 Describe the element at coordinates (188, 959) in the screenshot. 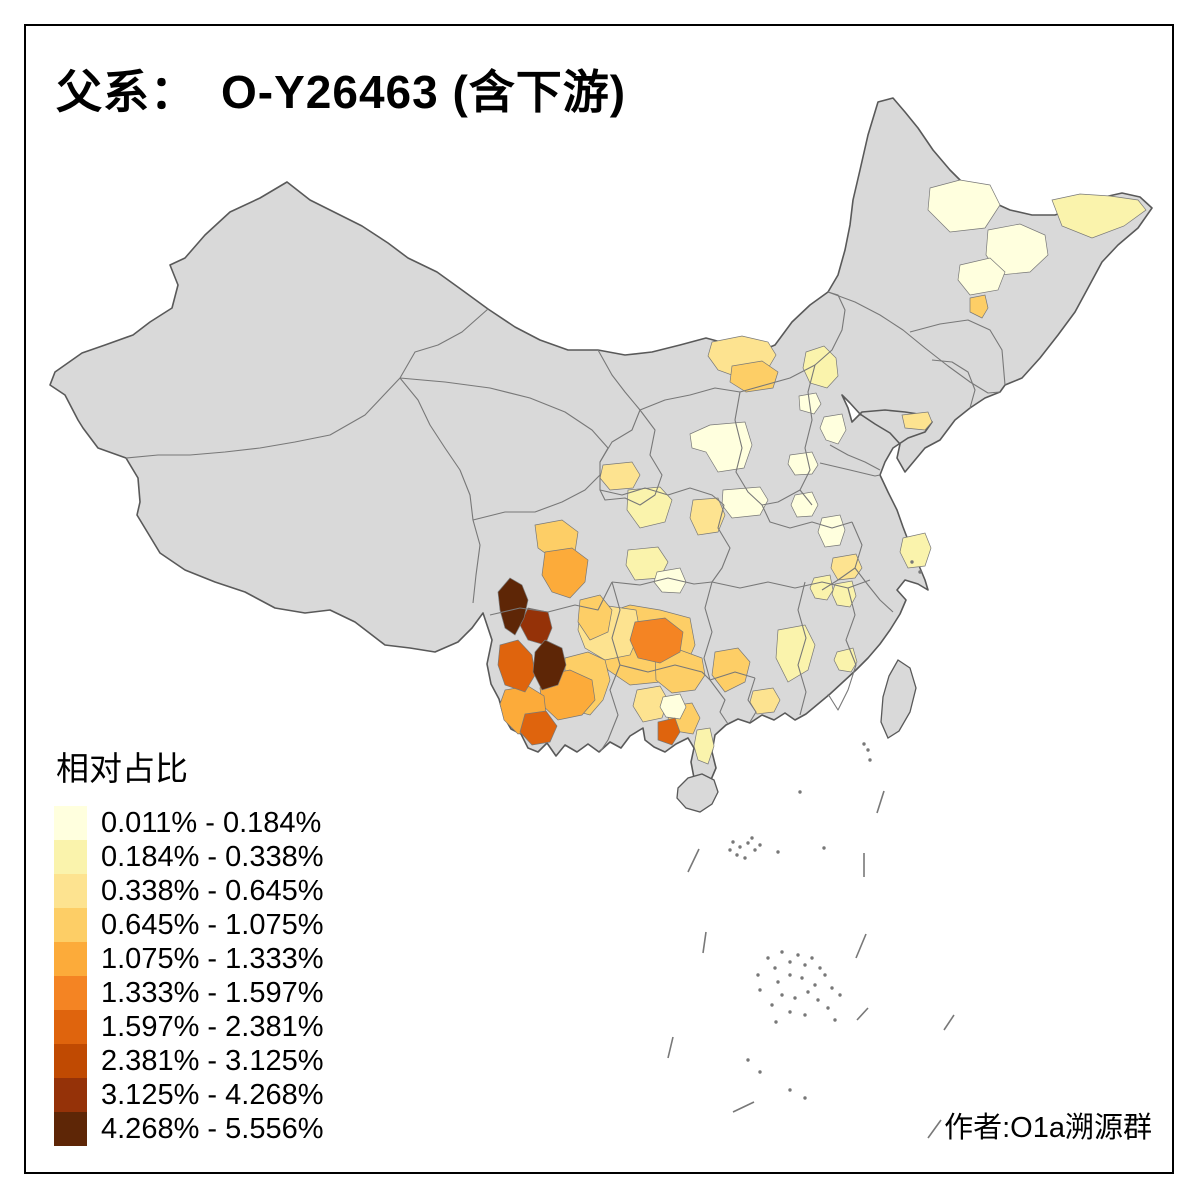

I see `legend-class-row: 1.075% - 1.333%` at that location.